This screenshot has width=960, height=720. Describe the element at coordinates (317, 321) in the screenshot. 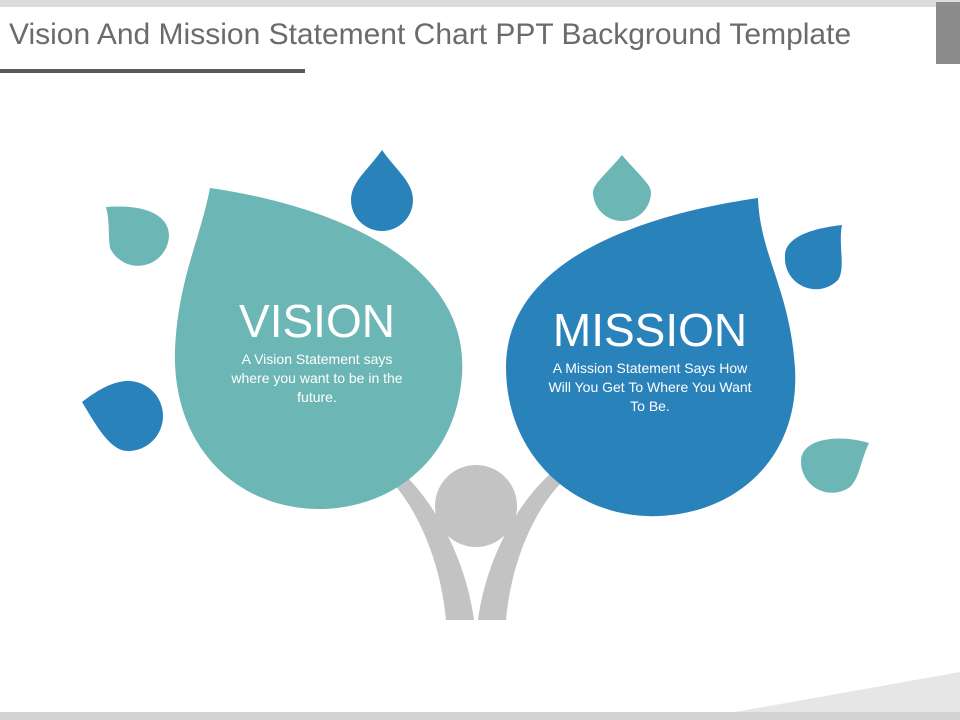

I see `vision-heading: VISION` at that location.